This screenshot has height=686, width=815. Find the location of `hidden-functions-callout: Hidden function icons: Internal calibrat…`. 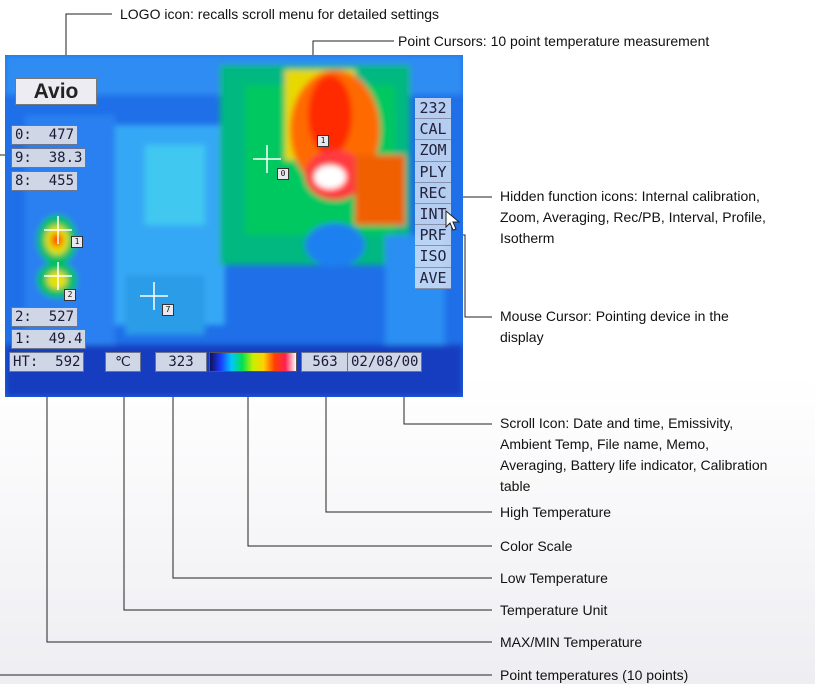

hidden-functions-callout: Hidden function icons: Internal calibrat… is located at coordinates (633, 217).